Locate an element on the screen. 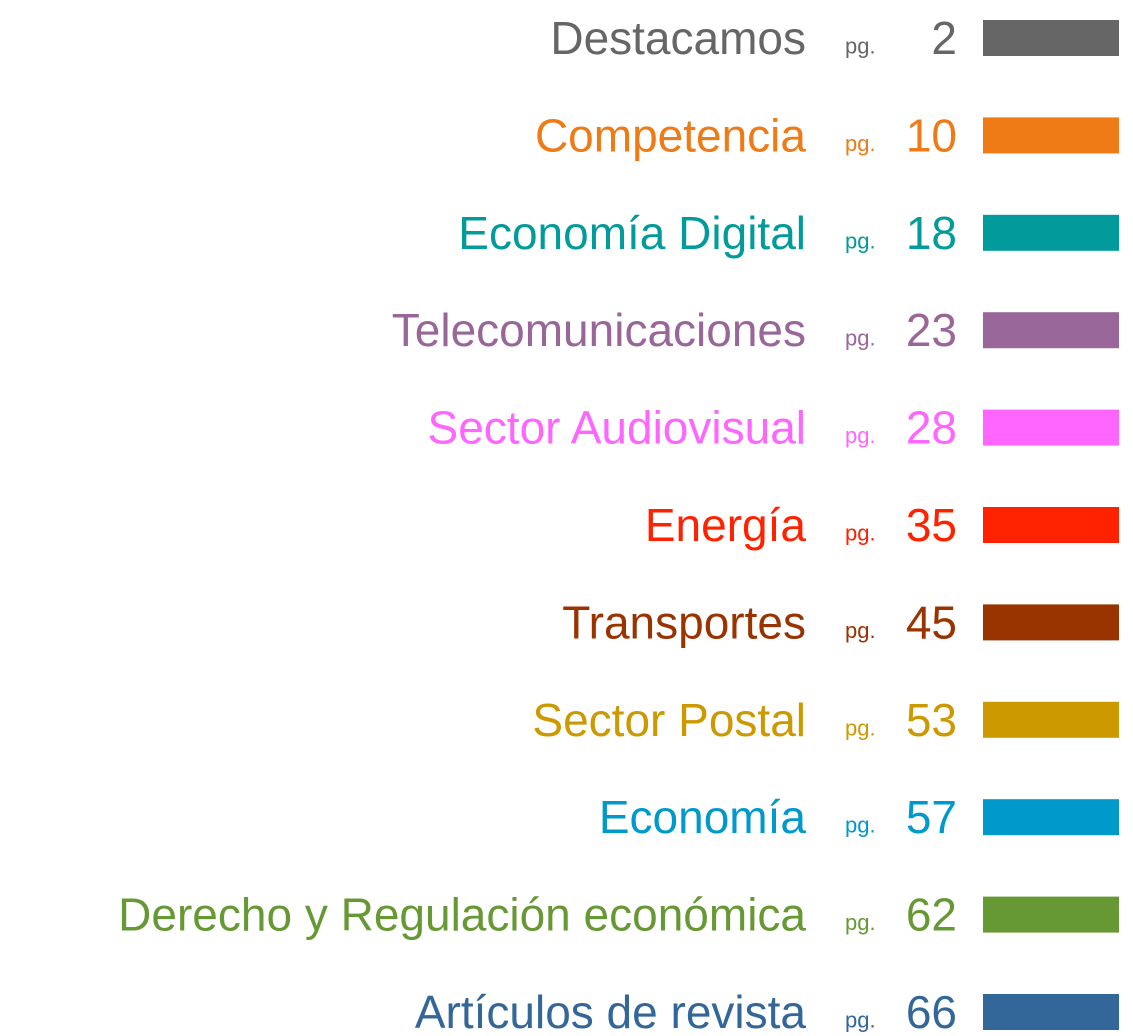 Image resolution: width=1133 pixels, height=1036 pixels. page-number: 10 is located at coordinates (931, 135).